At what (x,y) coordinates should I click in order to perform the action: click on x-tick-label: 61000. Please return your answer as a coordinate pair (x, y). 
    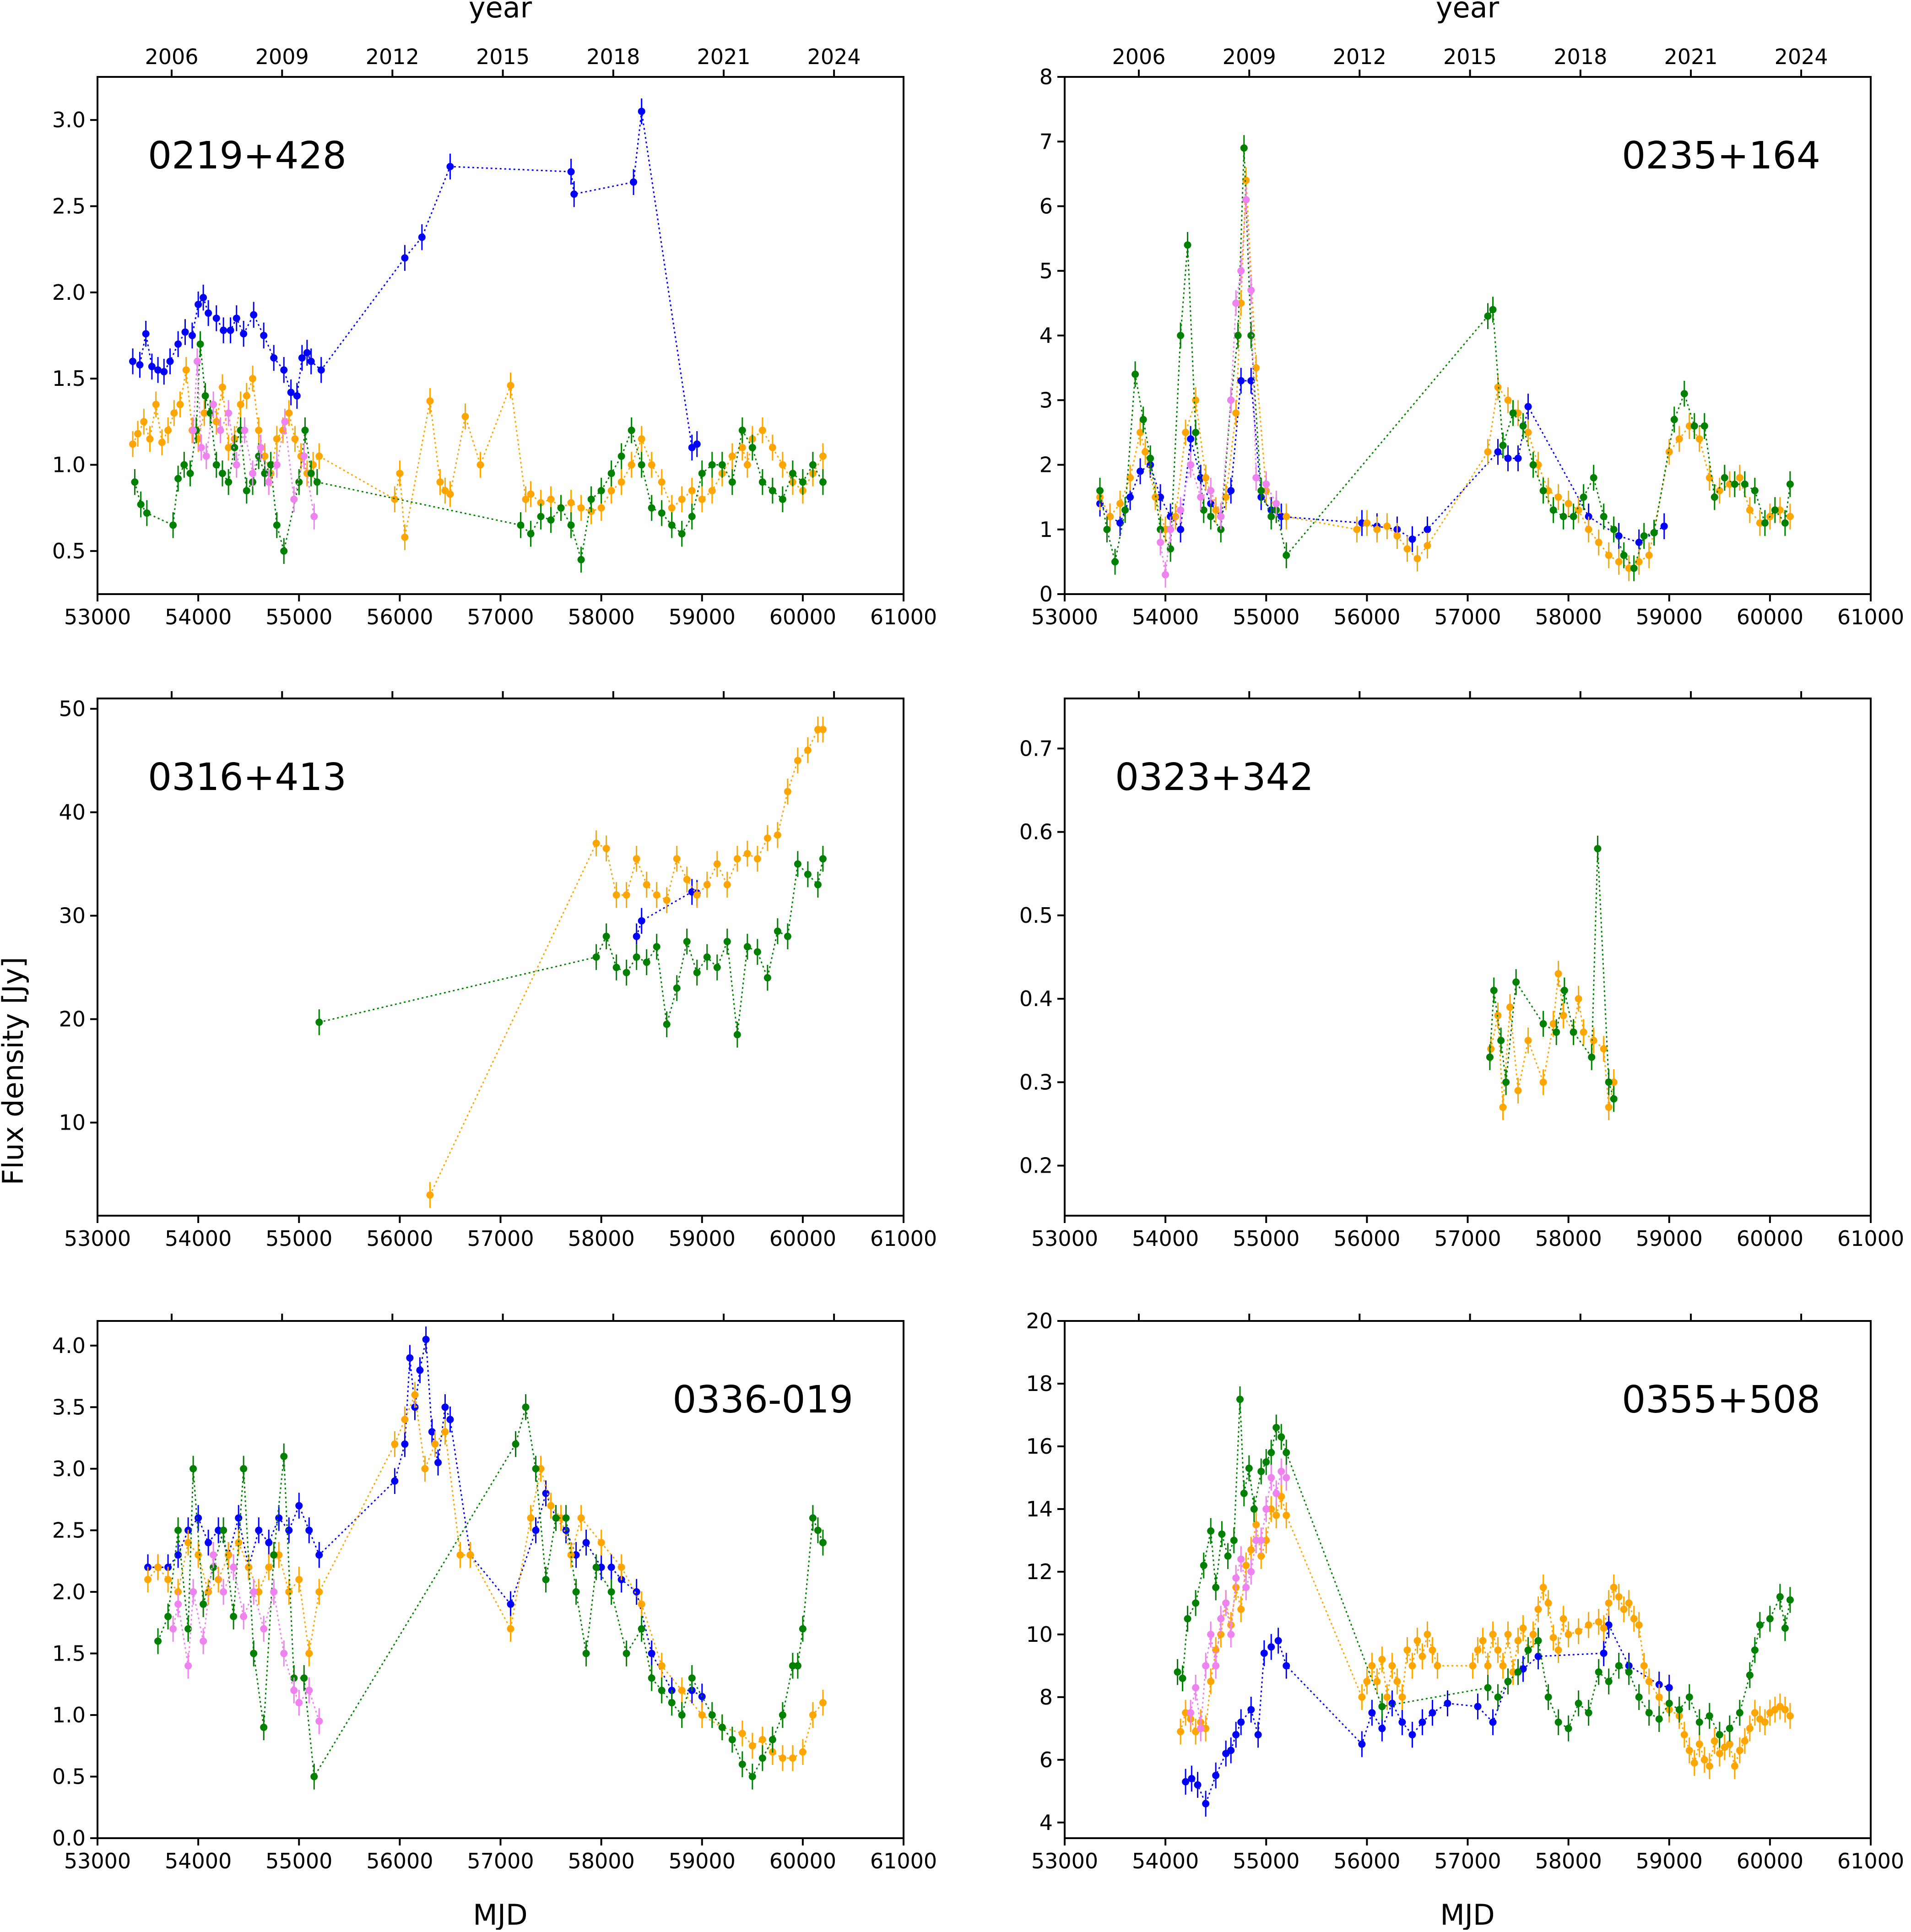
    Looking at the image, I should click on (903, 1239).